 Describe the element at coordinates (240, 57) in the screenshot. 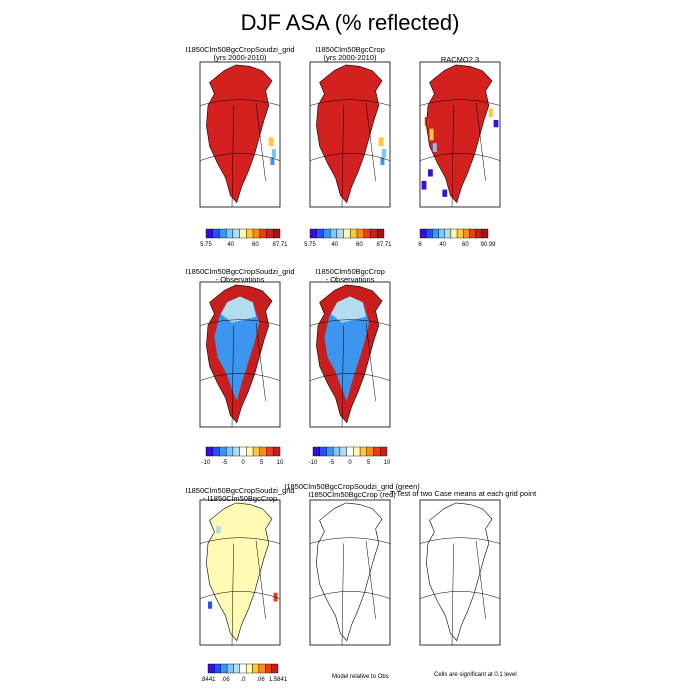

I see `panel-title-line: (yrs 2000-2010)` at that location.